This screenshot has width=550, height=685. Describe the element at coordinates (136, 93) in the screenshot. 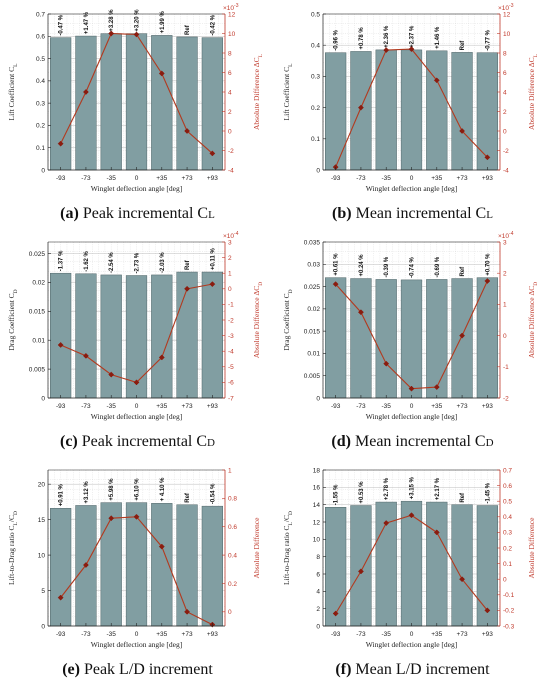

I see `chart-a-diff-series` at that location.